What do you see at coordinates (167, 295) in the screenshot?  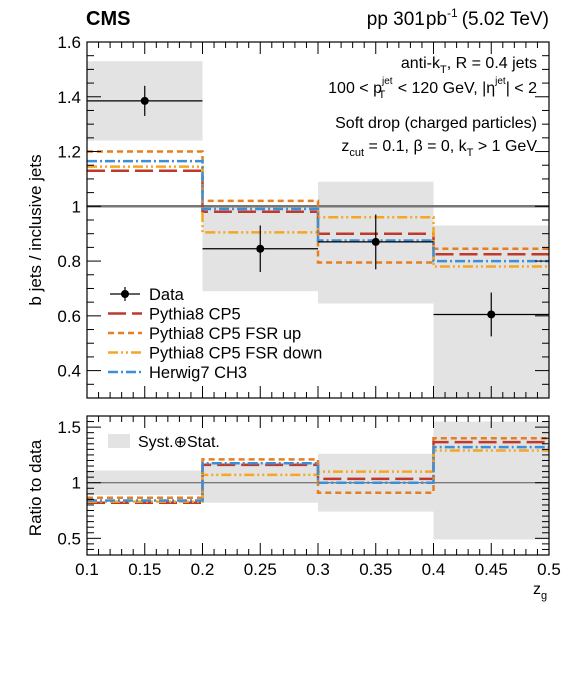 I see `legend-label: Data` at bounding box center [167, 295].